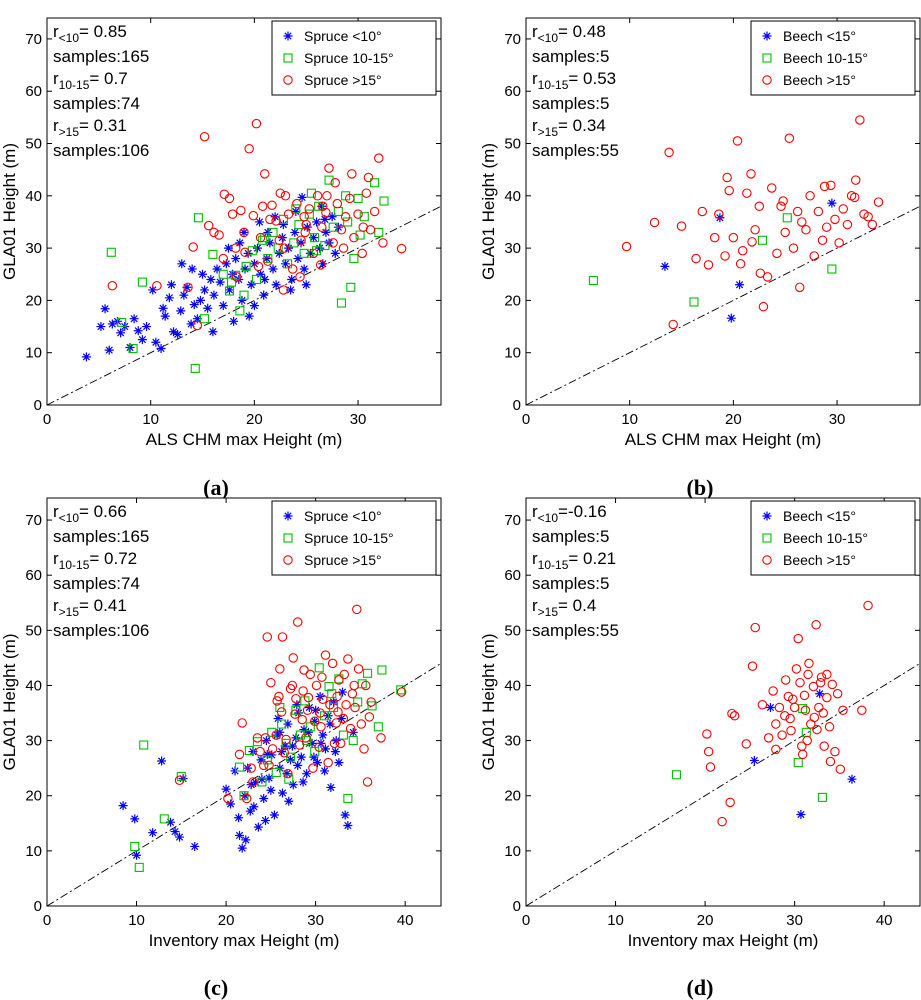 This screenshot has height=1000, width=921. Describe the element at coordinates (526, 419) in the screenshot. I see `x-tick-label: 0` at that location.